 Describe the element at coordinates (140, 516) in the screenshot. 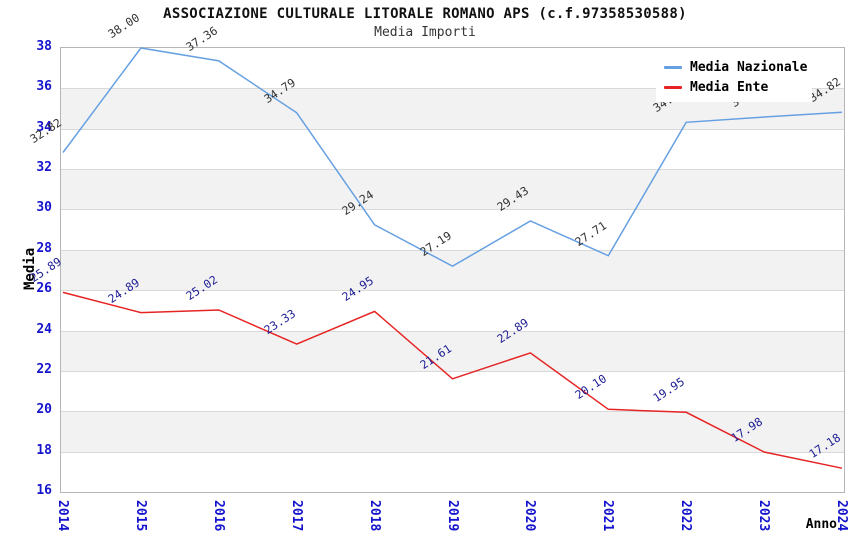

I see `x-tick-label: 2015` at that location.